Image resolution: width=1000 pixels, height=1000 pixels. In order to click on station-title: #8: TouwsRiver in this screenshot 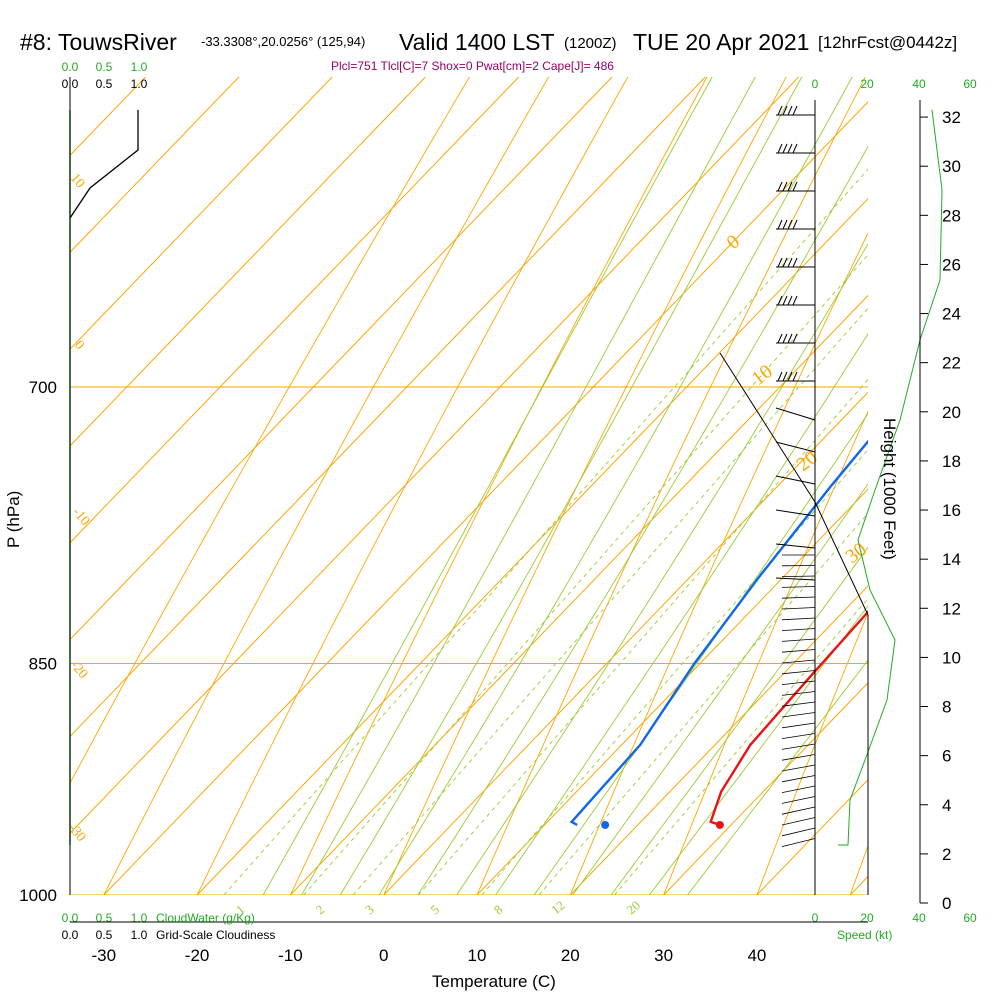, I will do `click(98, 42)`.